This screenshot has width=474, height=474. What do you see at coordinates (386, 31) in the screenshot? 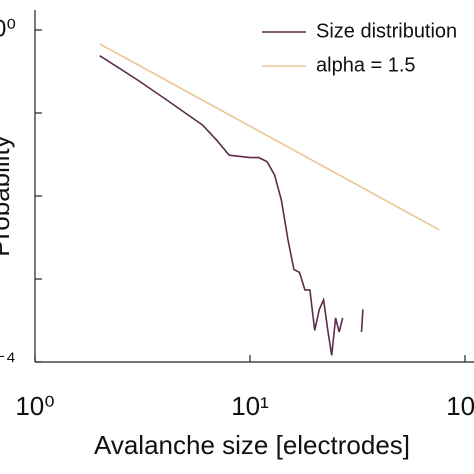
I see `legend-label: Size distribution` at bounding box center [386, 31].